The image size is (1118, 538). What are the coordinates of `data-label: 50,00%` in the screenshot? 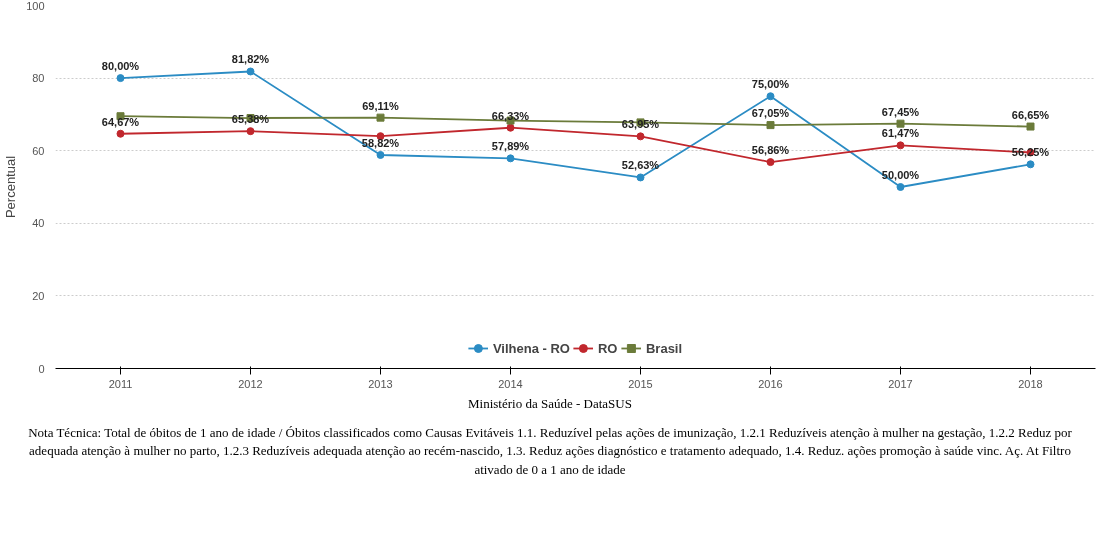 It's located at (900, 175).